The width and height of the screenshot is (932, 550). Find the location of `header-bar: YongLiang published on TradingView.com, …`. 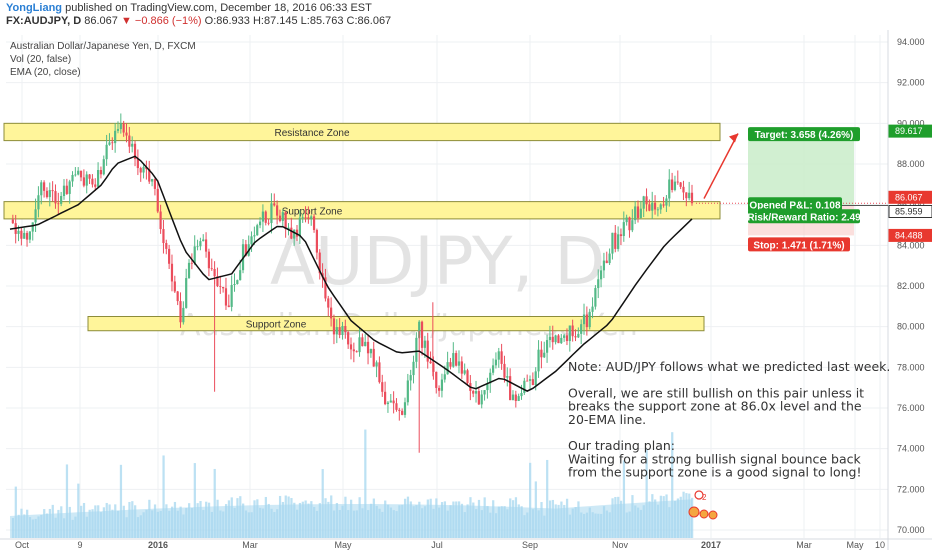

header-bar: YongLiang published on TradingView.com, … is located at coordinates (466, 15).